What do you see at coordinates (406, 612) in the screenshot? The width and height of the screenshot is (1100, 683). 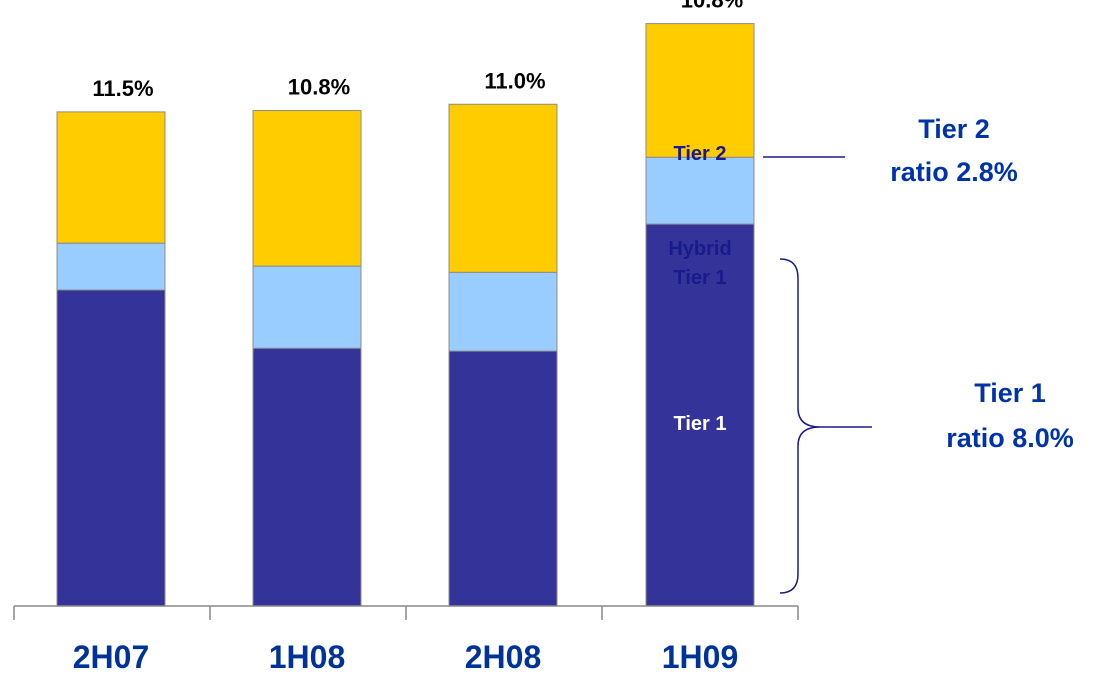 I see `x-axis` at bounding box center [406, 612].